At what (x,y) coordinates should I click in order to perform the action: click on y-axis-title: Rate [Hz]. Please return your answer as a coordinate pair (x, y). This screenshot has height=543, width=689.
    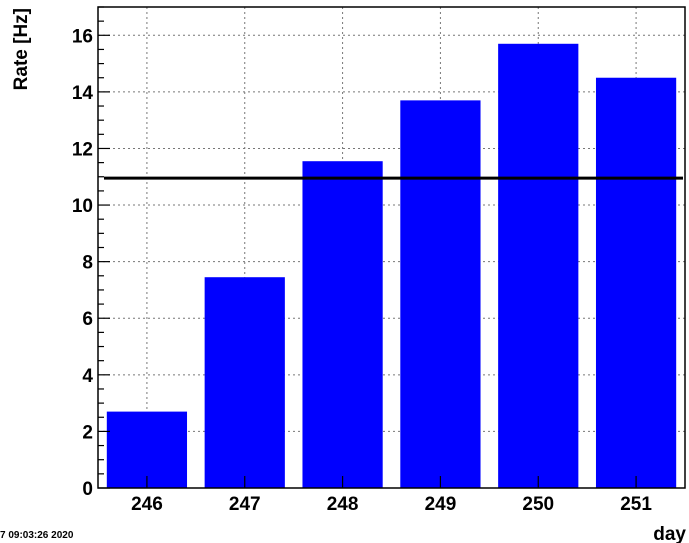
    Looking at the image, I should click on (21, 49).